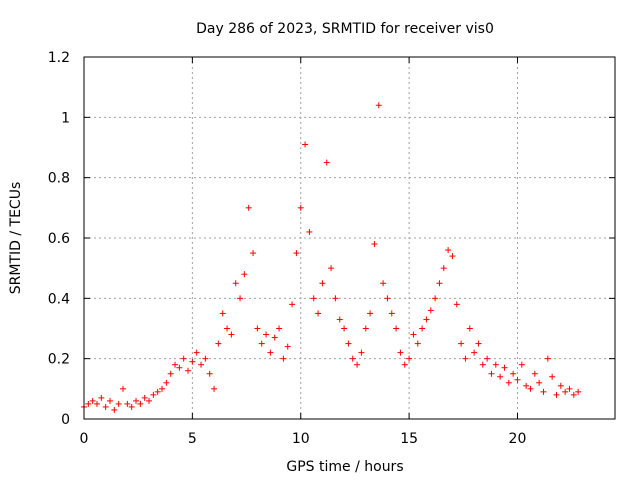 The image size is (640, 480). Describe the element at coordinates (59, 239) in the screenshot. I see `y-tick-label: 0.6` at that location.